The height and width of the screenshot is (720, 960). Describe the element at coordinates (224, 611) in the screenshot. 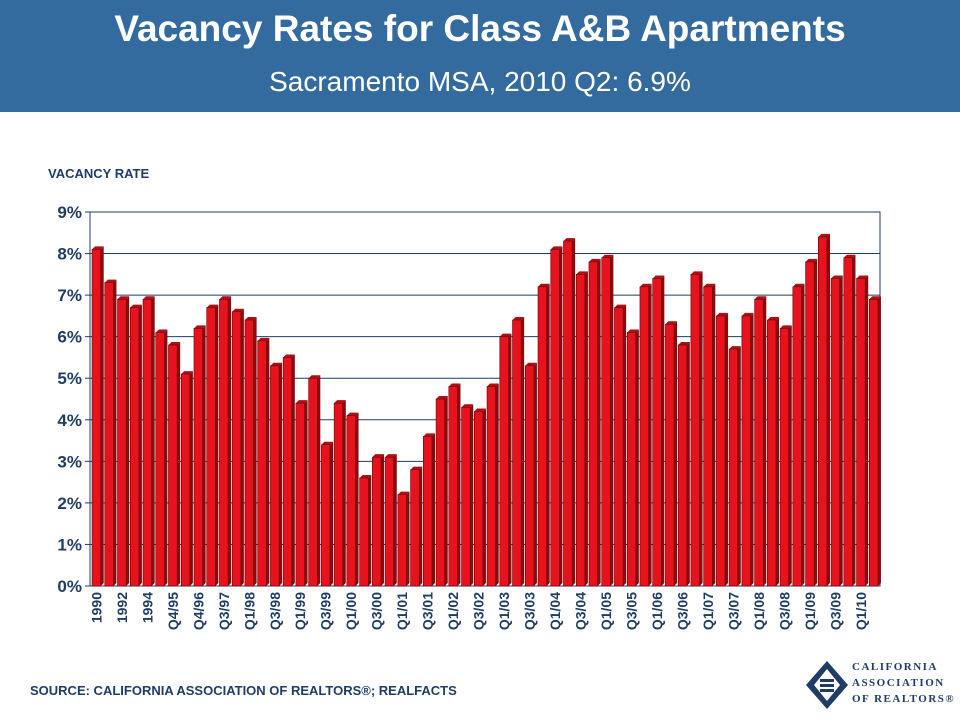

I see `x-tick-label: Q3/97` at that location.